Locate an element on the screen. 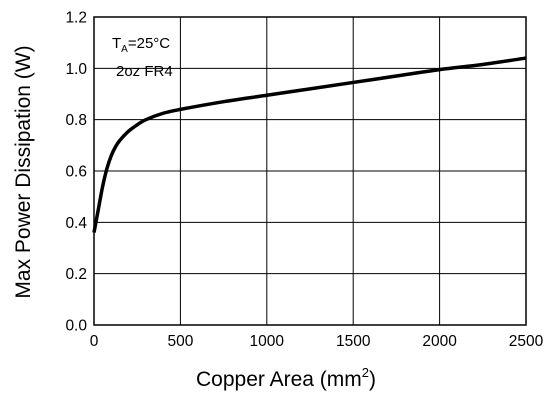 The image size is (553, 396). y-tick-label: 0.8 is located at coordinates (76, 120).